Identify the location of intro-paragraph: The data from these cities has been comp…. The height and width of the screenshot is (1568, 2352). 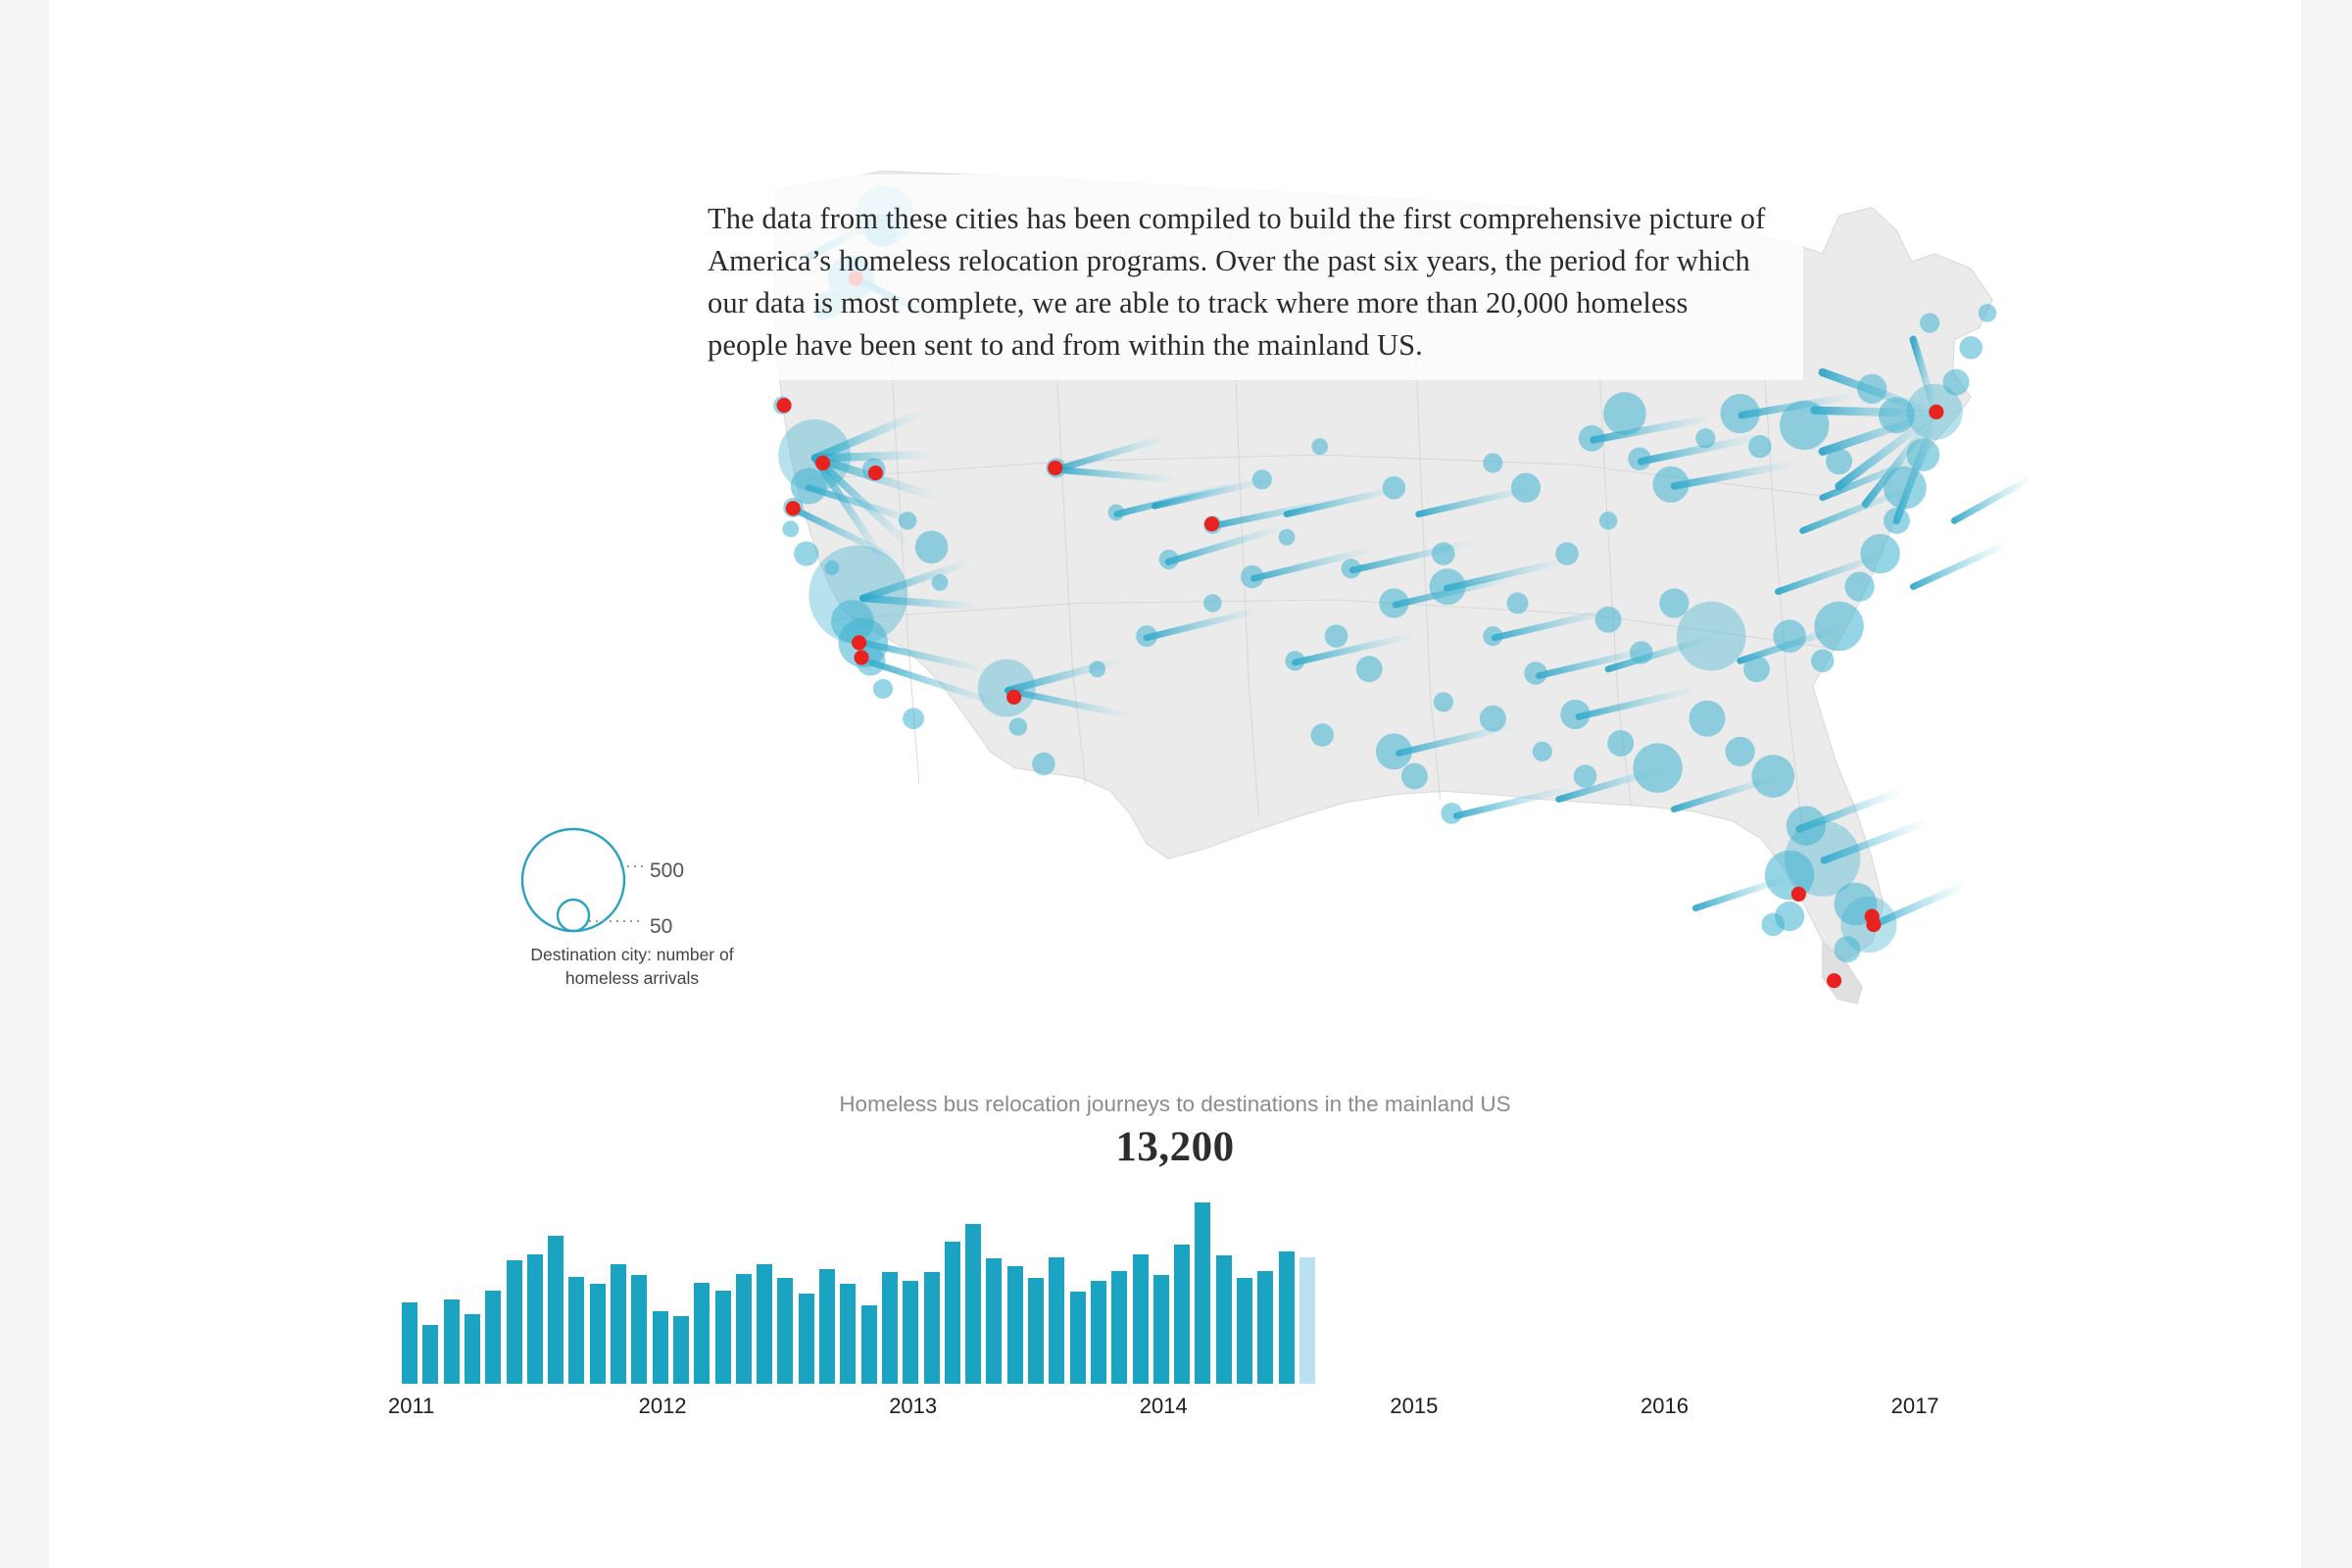
(1237, 282).